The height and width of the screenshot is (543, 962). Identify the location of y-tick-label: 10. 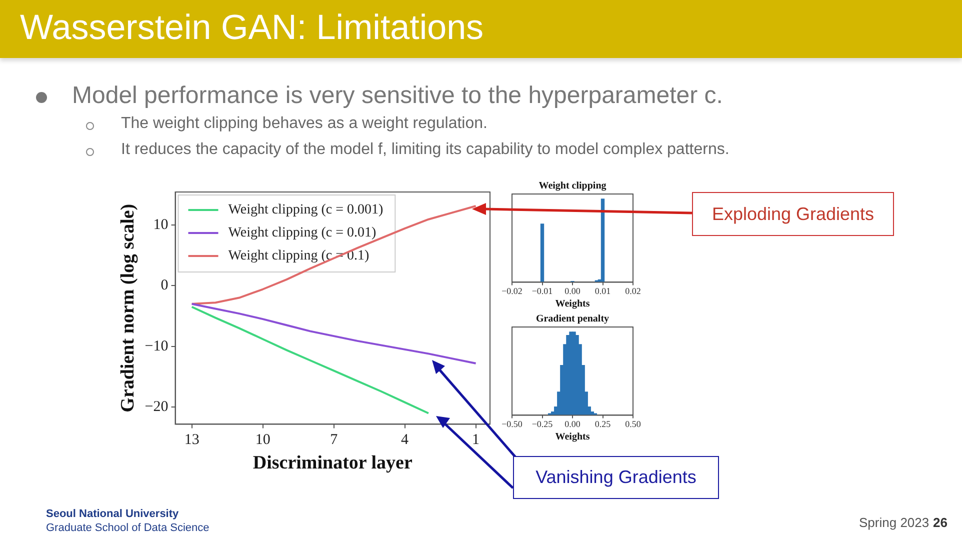
(160, 224).